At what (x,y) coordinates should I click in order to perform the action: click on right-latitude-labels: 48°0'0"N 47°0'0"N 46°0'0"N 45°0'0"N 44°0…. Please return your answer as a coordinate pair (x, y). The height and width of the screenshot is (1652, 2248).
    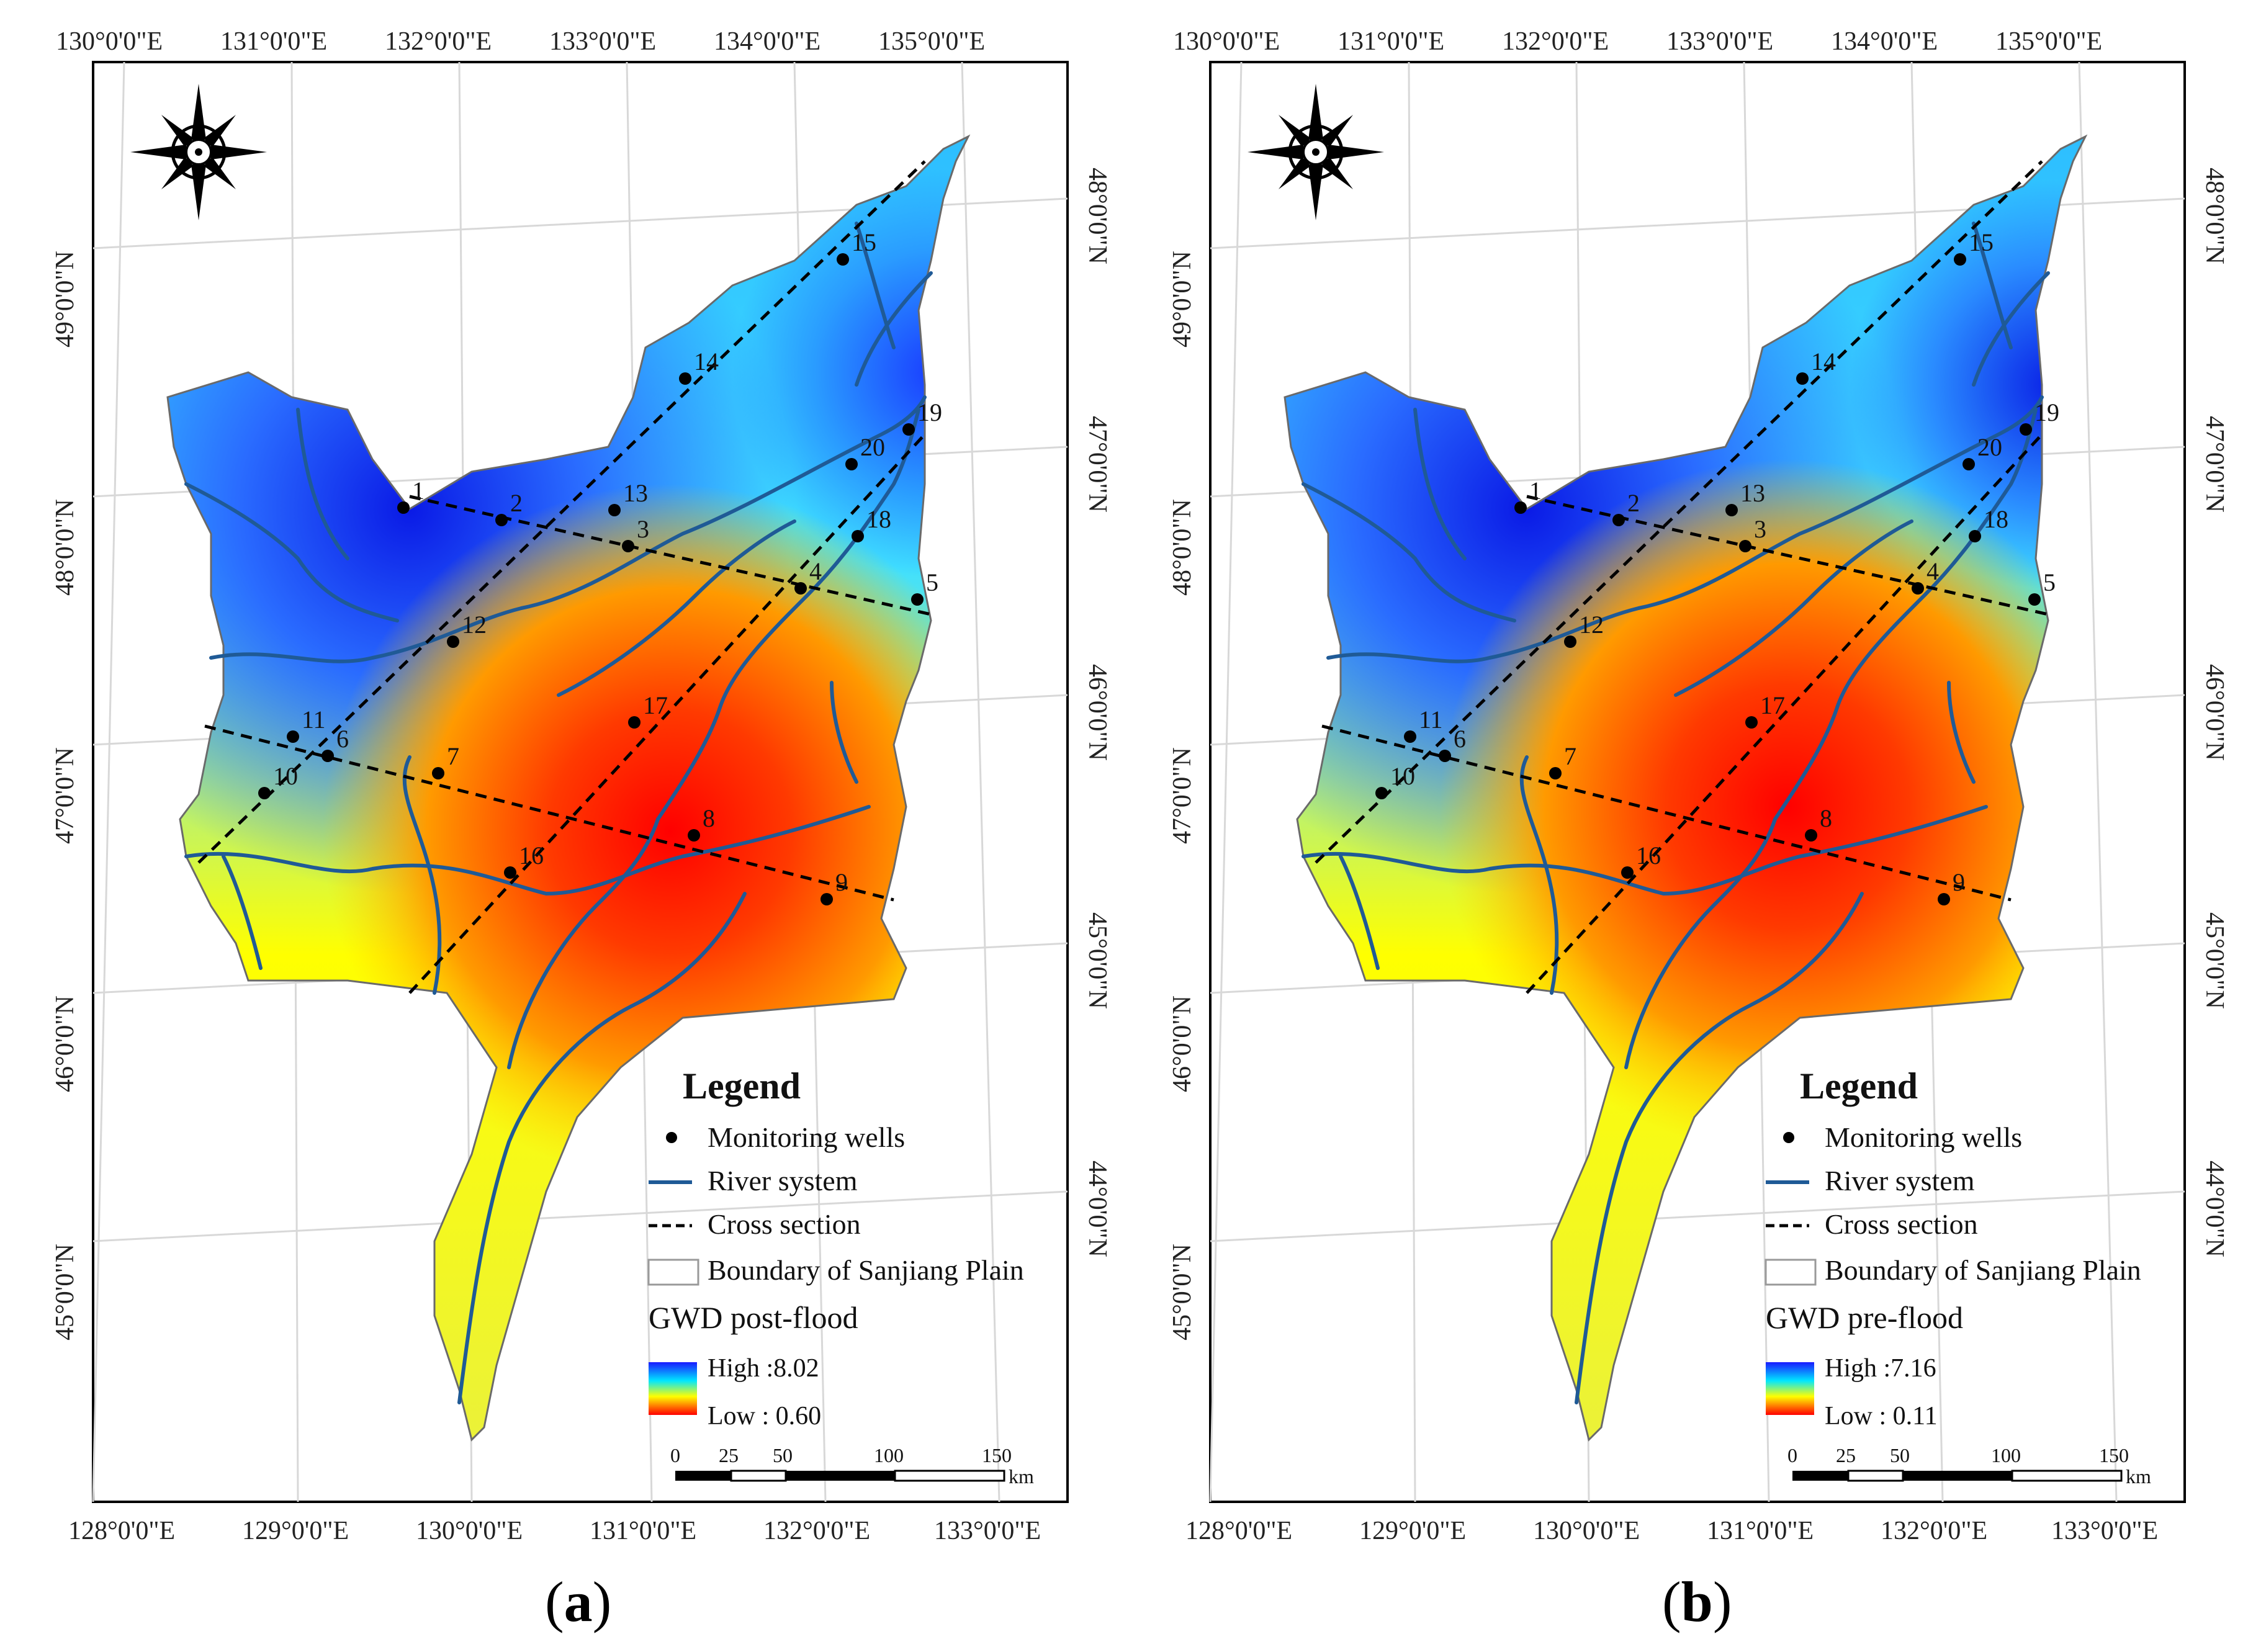
    Looking at the image, I should click on (1097, 712).